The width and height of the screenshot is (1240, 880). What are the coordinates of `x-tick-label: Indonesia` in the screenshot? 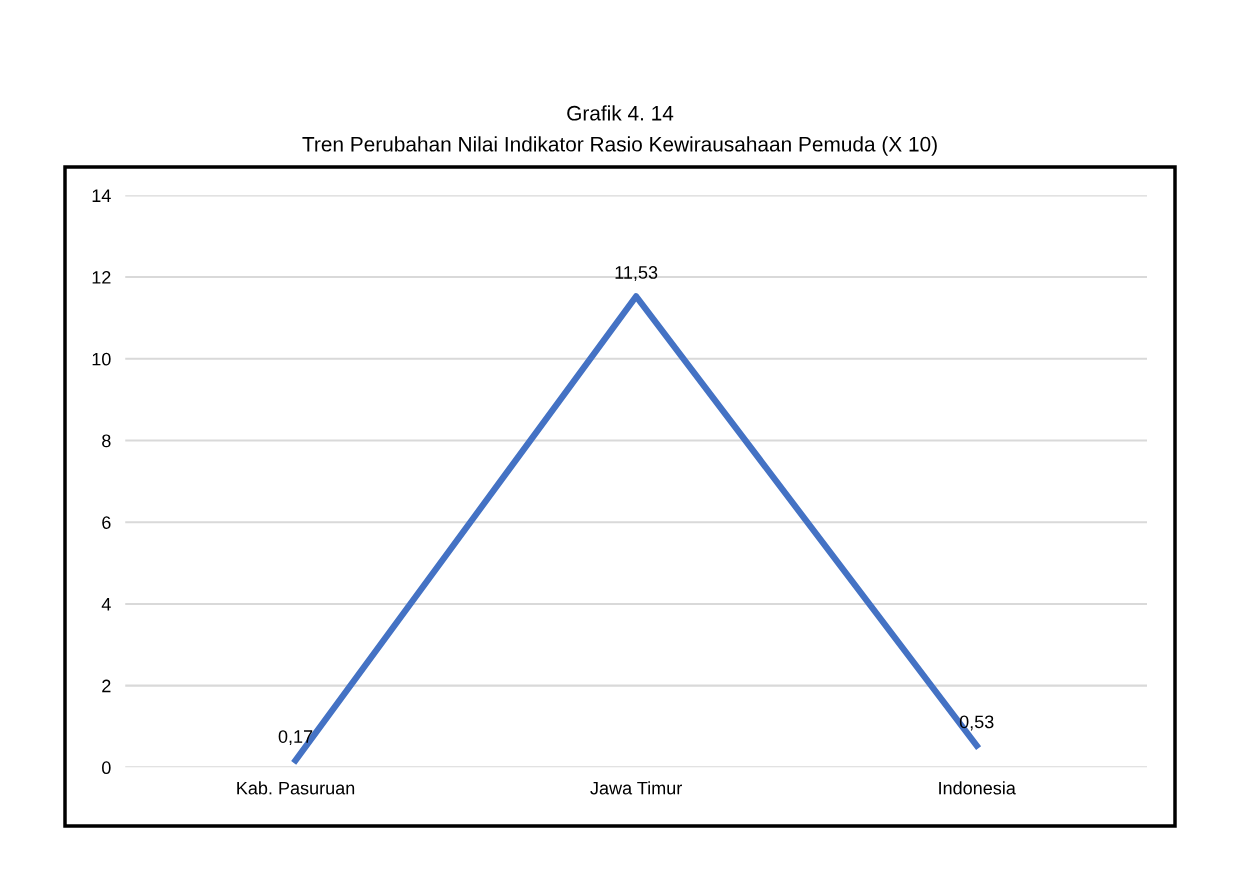 It's located at (977, 788).